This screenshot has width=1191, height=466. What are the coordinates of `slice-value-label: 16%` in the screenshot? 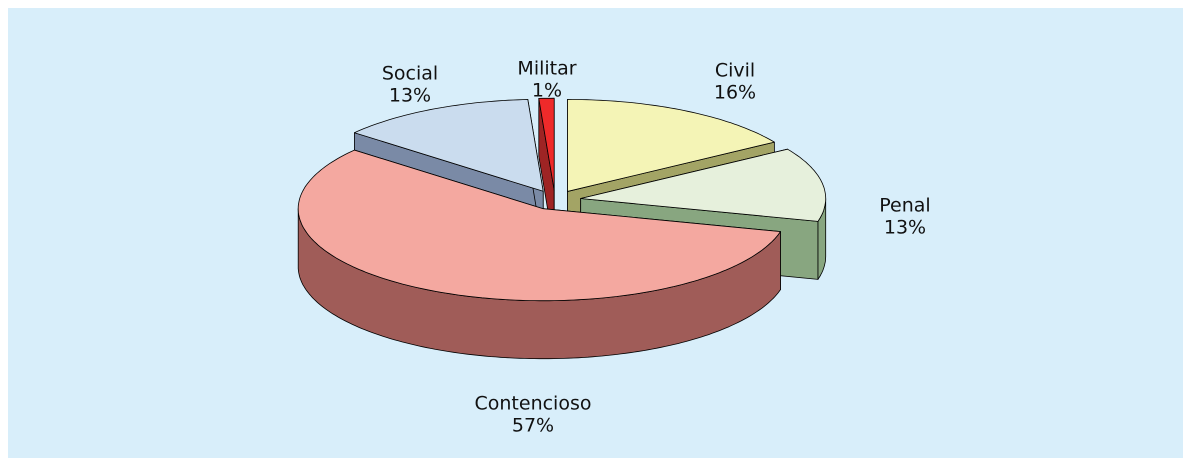 It's located at (735, 93).